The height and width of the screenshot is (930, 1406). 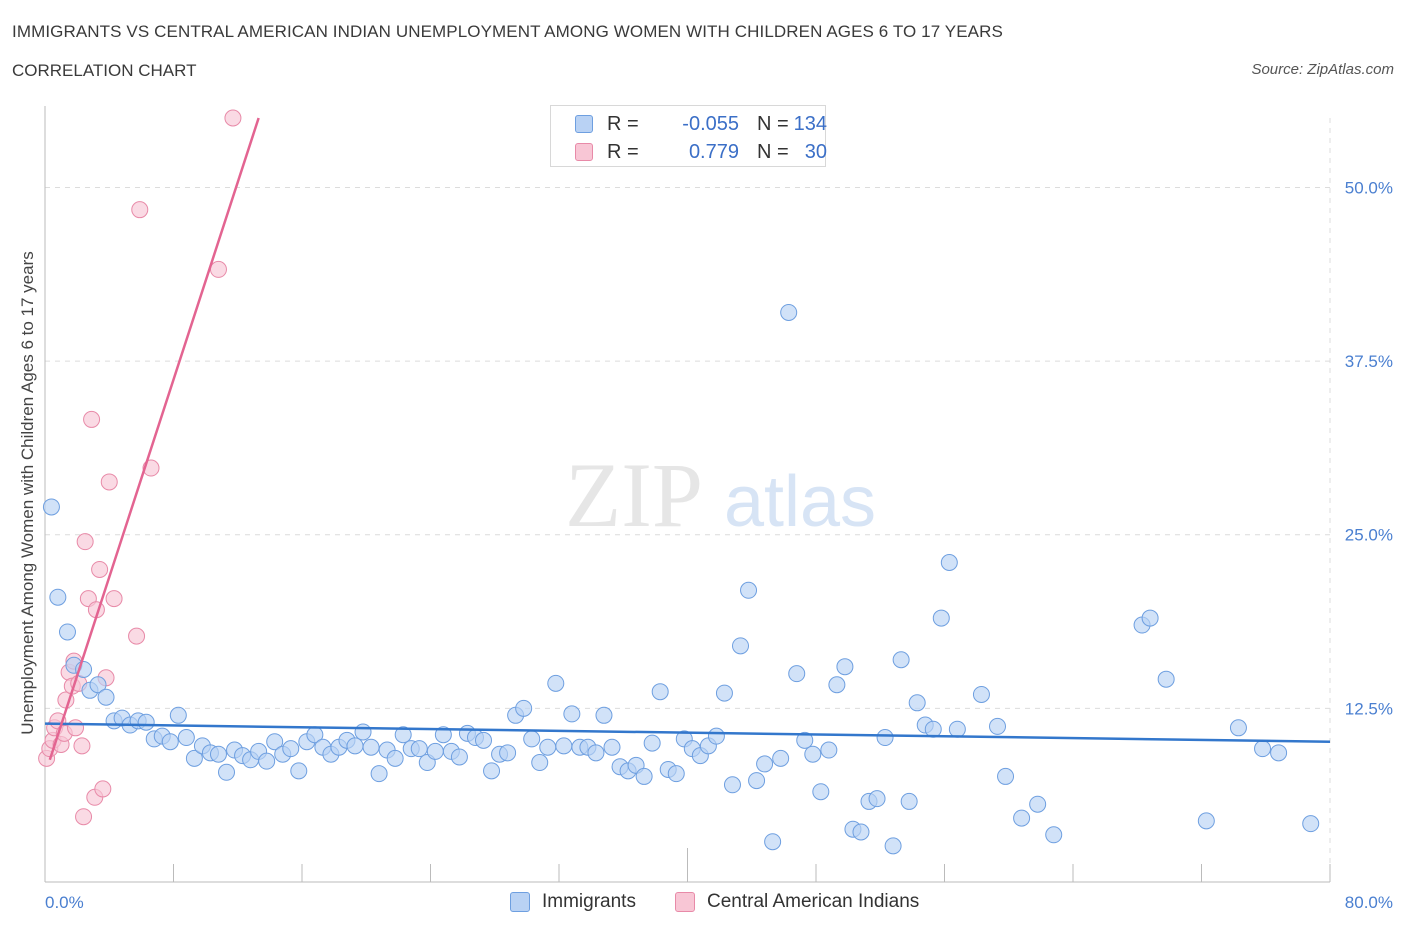 I want to click on legend-r-value: 0.779, so click(x=713, y=152).